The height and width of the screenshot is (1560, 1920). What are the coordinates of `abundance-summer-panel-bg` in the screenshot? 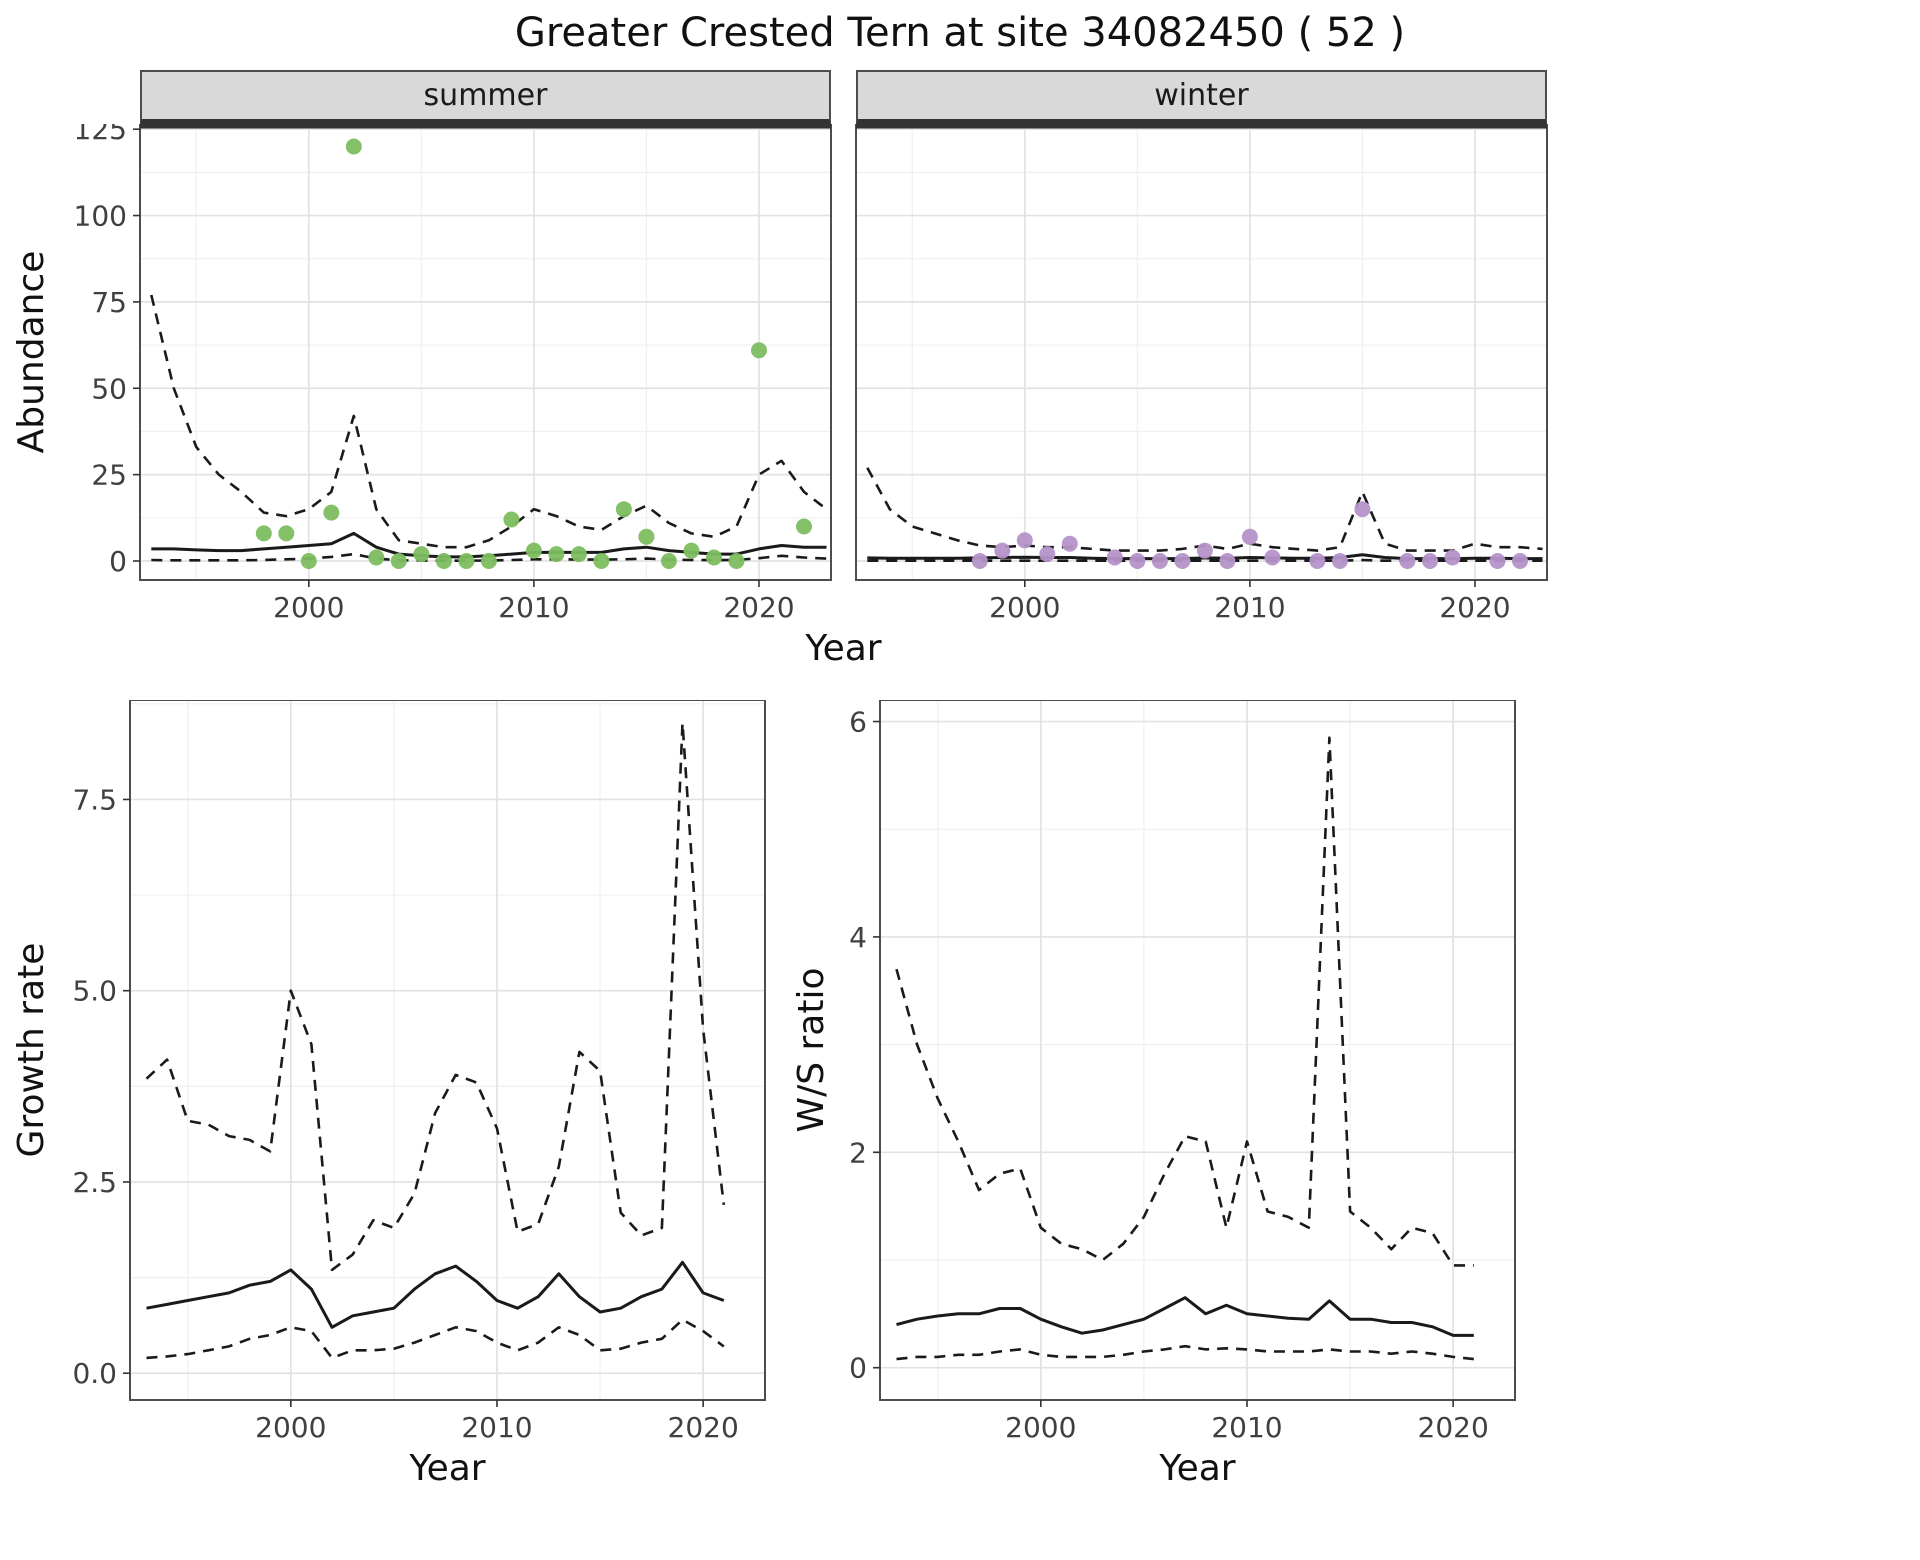 It's located at (485, 352).